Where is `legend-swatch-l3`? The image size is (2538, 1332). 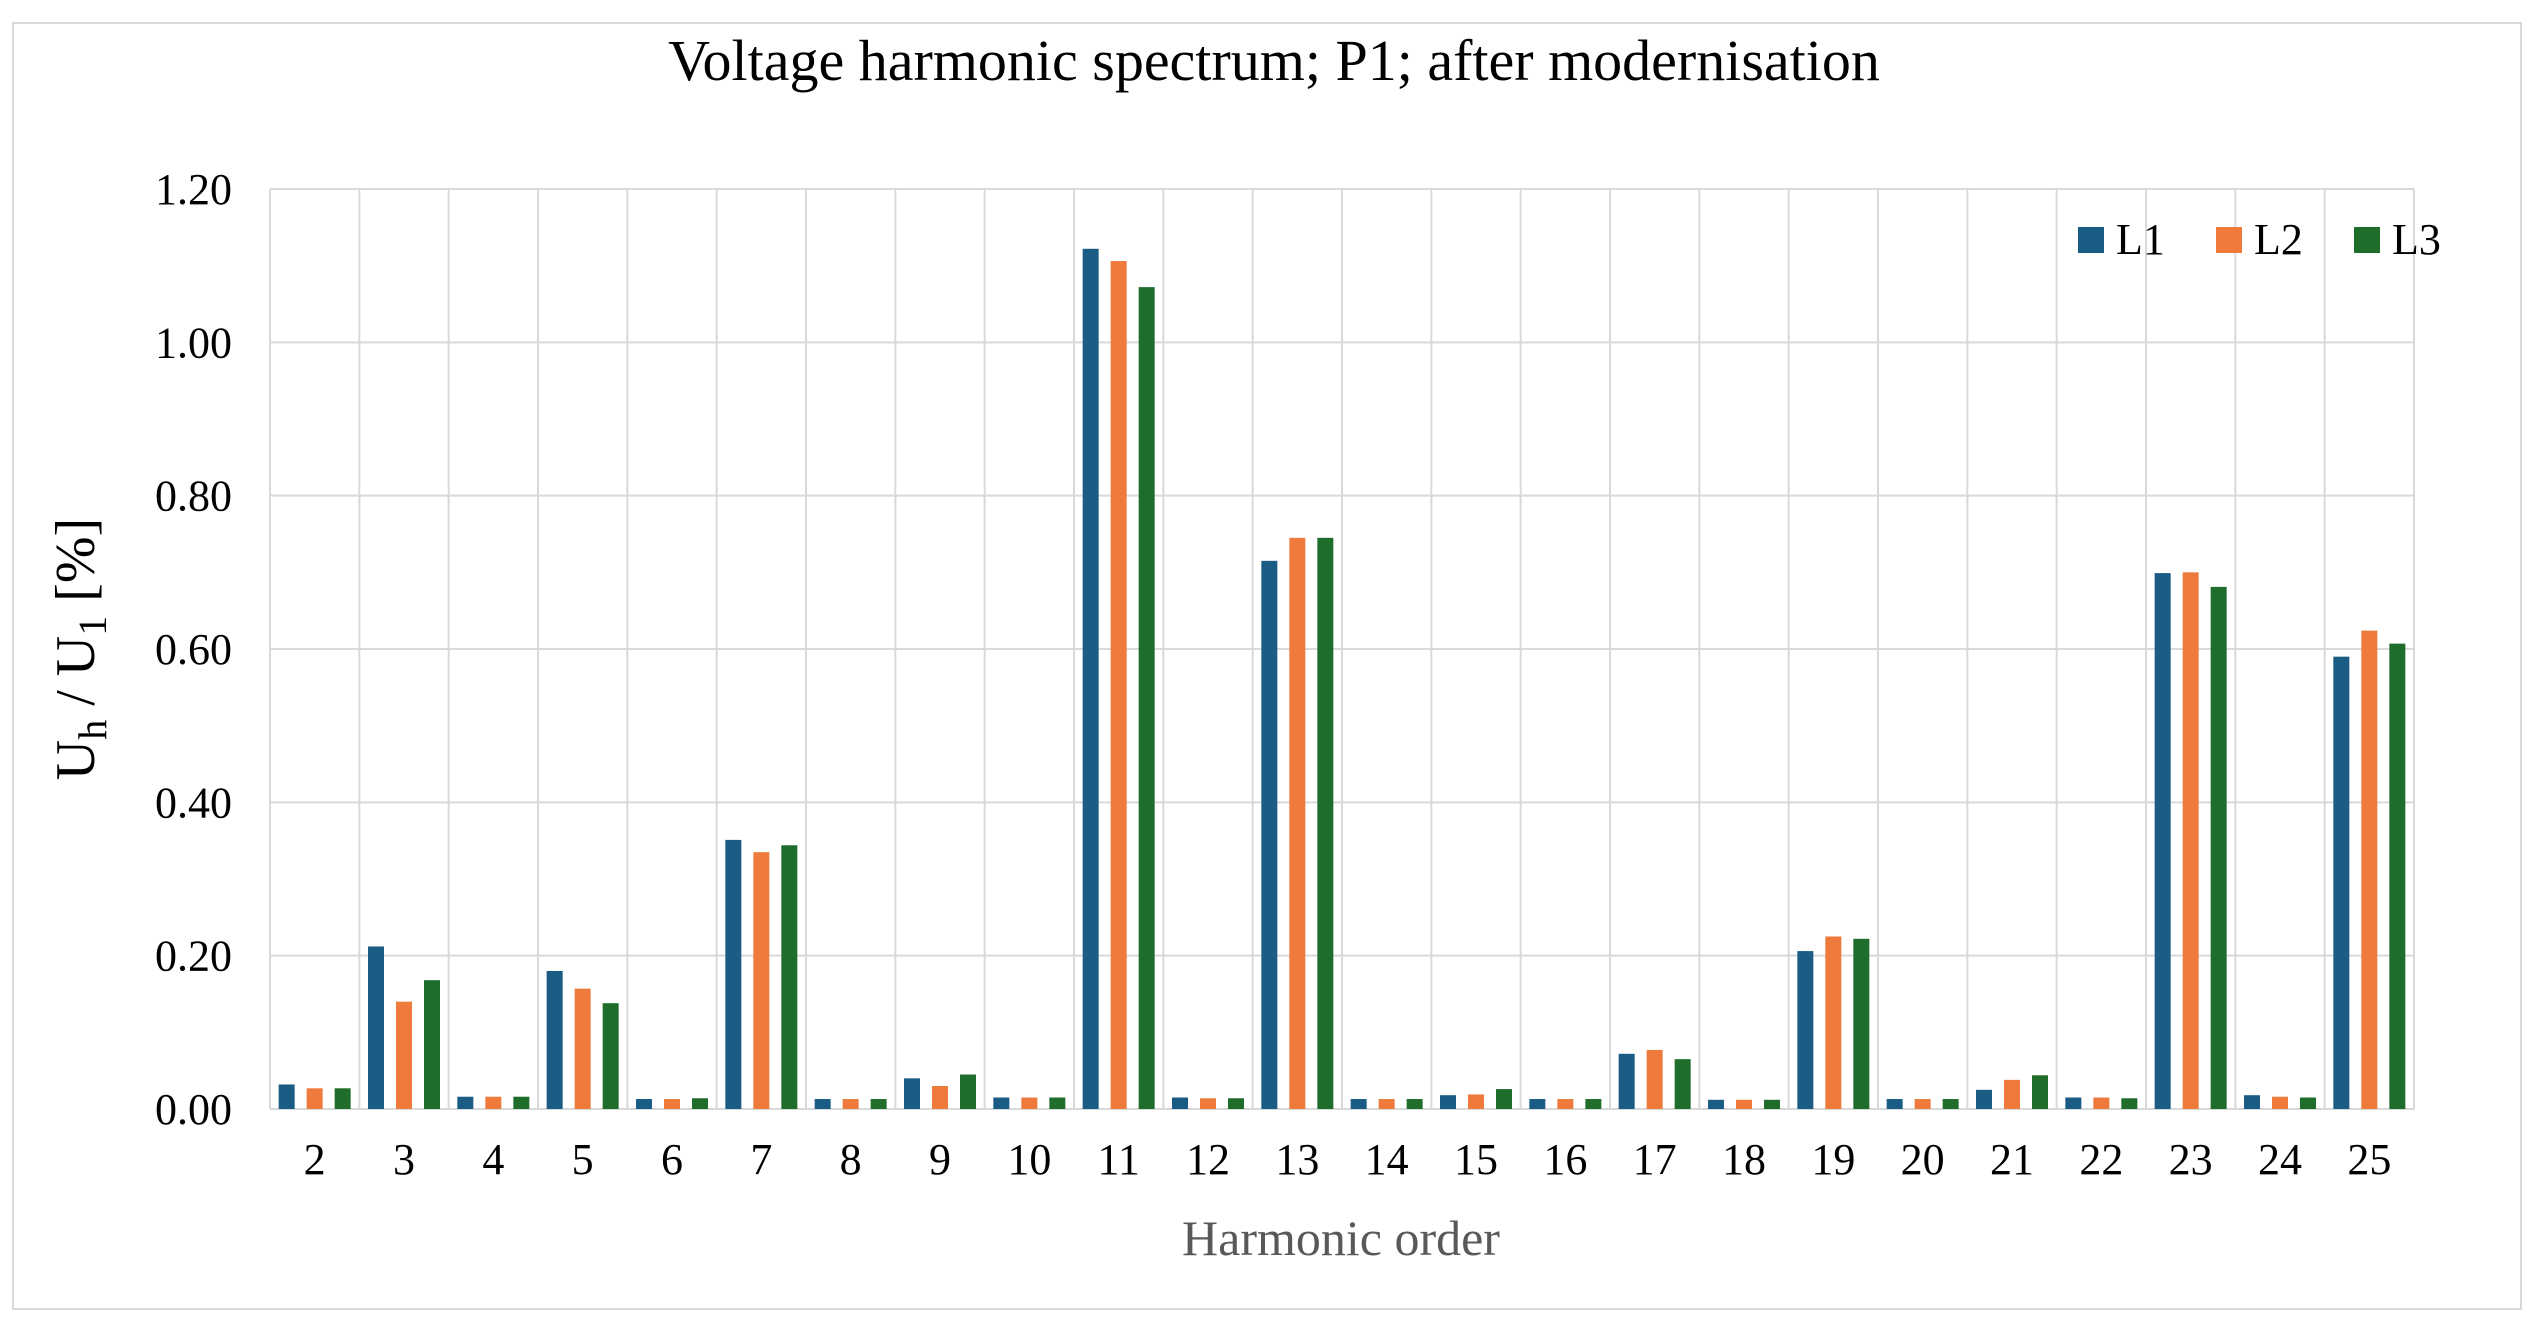 legend-swatch-l3 is located at coordinates (2367, 240).